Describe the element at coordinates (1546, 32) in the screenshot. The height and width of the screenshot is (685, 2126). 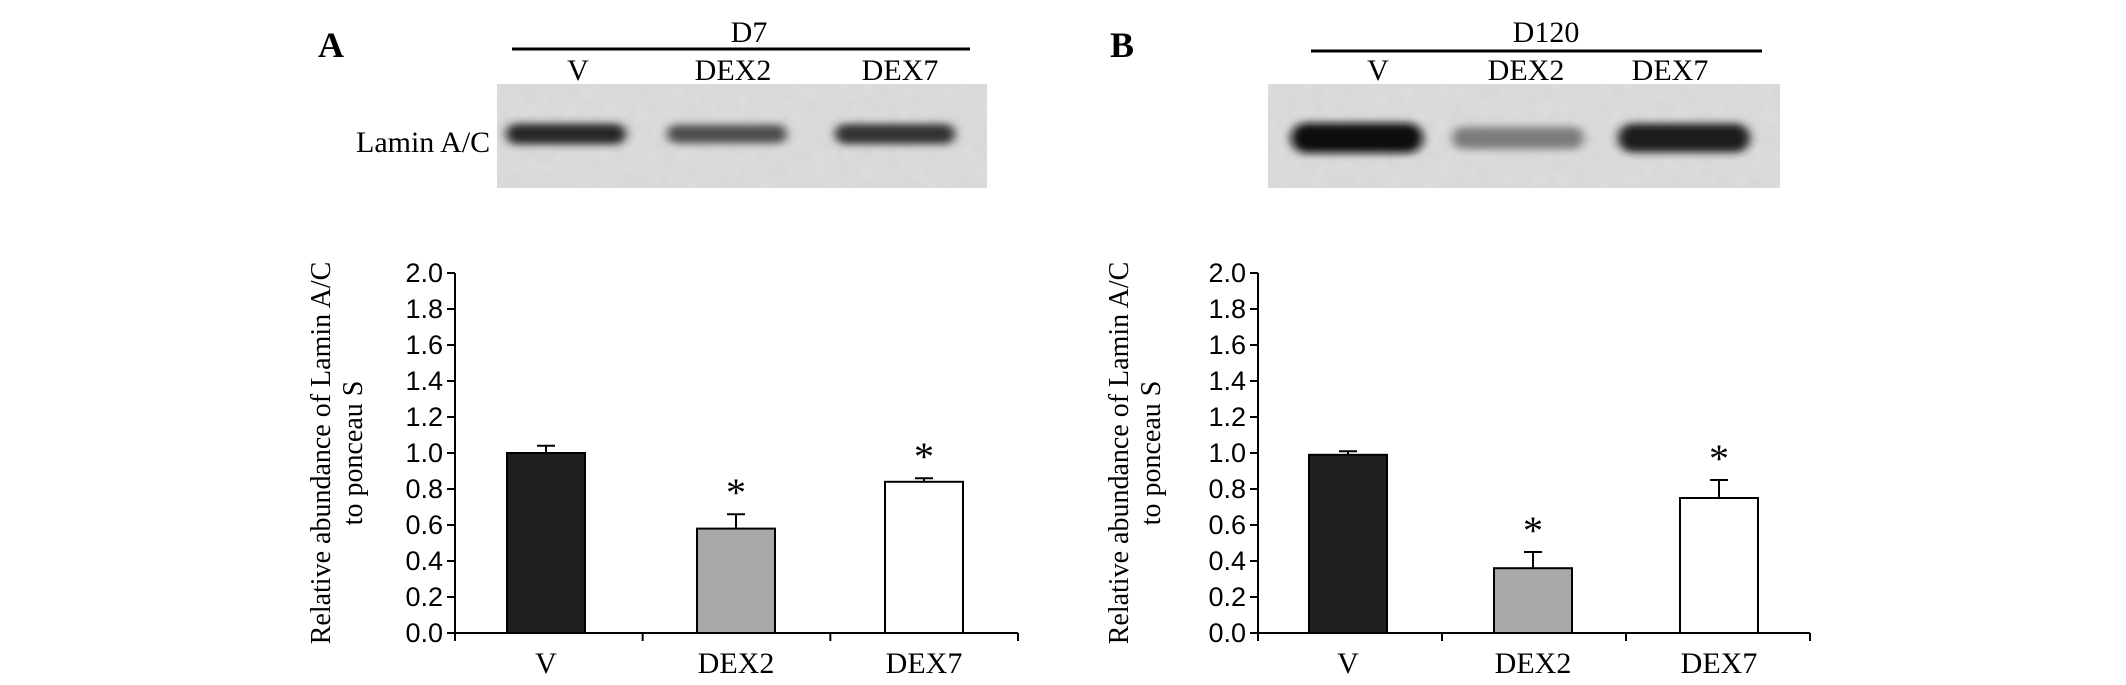
I see `timepoint-label-b: D120` at that location.